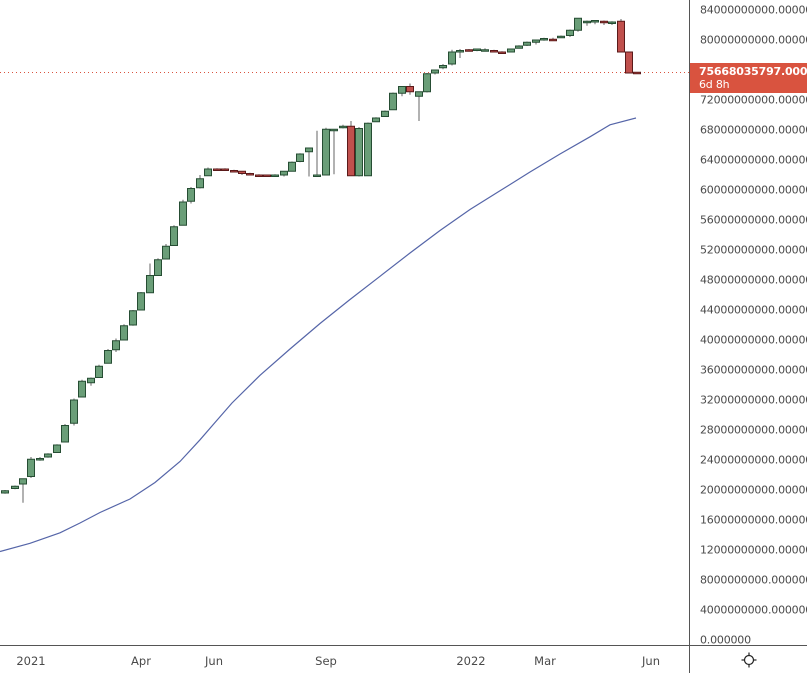  What do you see at coordinates (753, 280) in the screenshot?
I see `price-tick-label: 48000000000.000000` at bounding box center [753, 280].